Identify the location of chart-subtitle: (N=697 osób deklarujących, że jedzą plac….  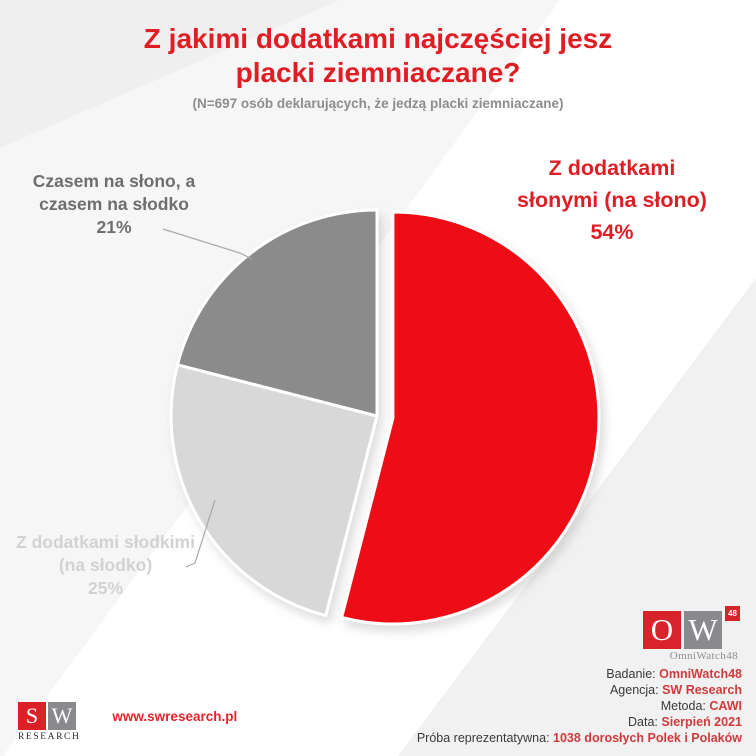
(378, 103).